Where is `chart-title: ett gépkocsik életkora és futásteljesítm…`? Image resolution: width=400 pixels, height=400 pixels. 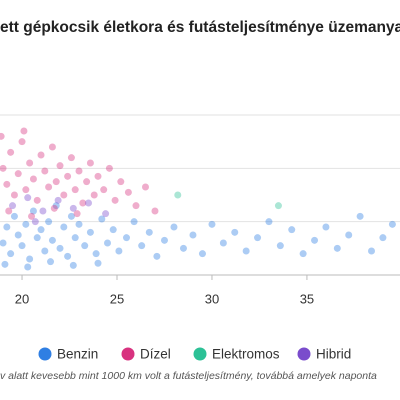
chart-title: ett gépkocsik életkora és futásteljesítm… is located at coordinates (200, 27).